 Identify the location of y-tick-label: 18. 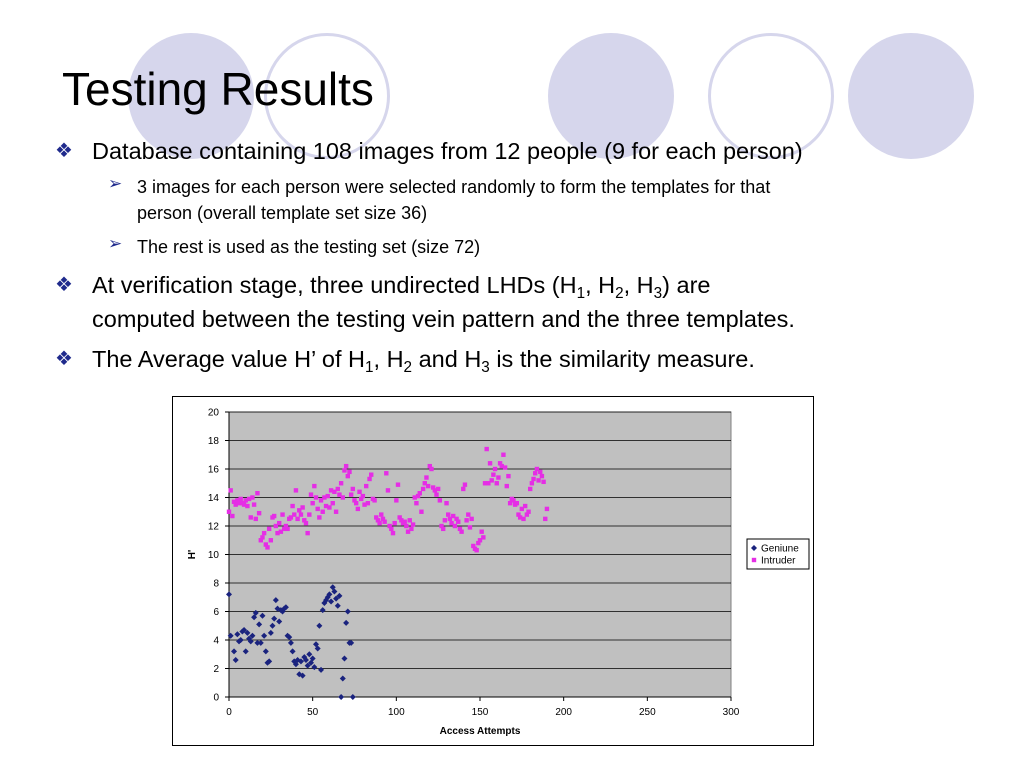
(214, 441).